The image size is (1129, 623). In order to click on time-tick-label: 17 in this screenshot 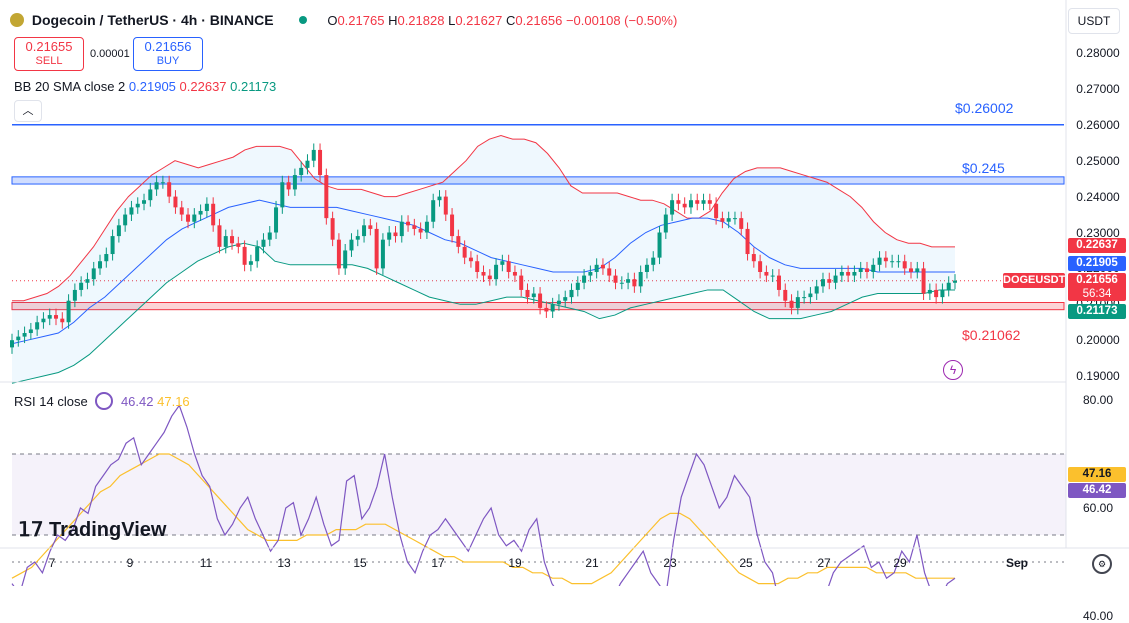, I will do `click(438, 563)`.